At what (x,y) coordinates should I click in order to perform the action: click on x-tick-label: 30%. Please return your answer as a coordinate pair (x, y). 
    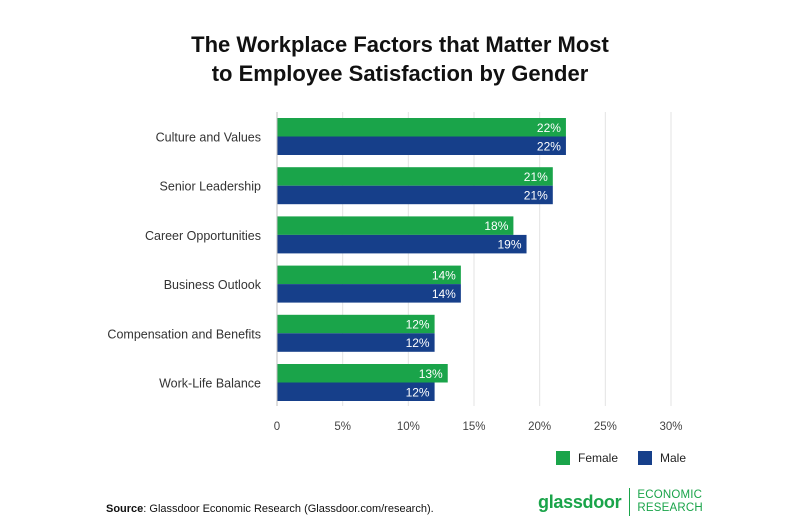
    Looking at the image, I should click on (670, 427).